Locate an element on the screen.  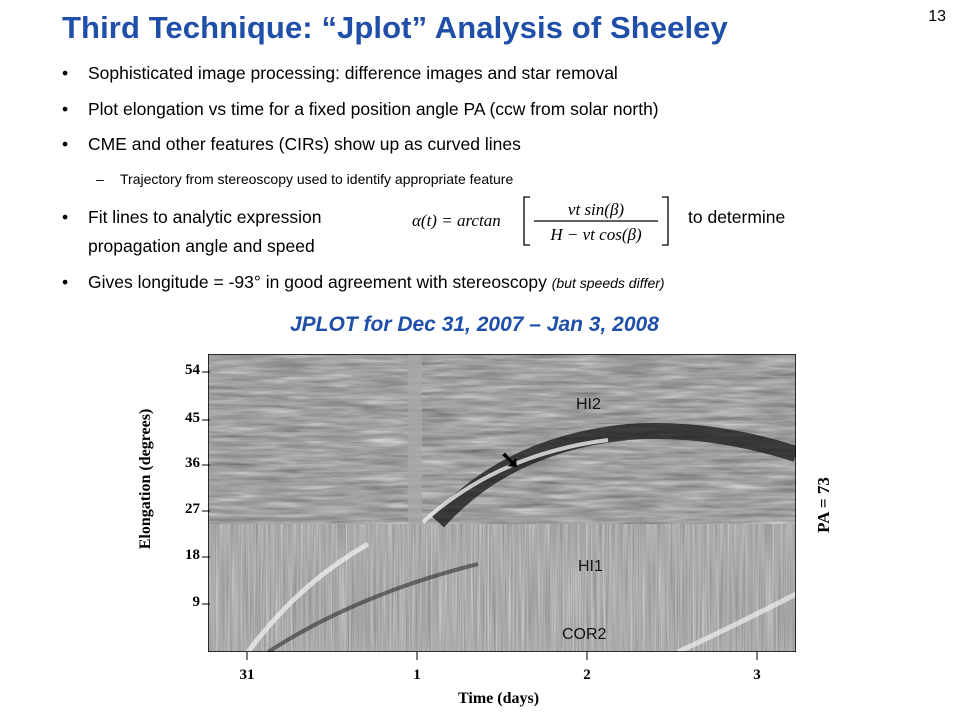
cme-bright-front is located at coordinates (515, 481).